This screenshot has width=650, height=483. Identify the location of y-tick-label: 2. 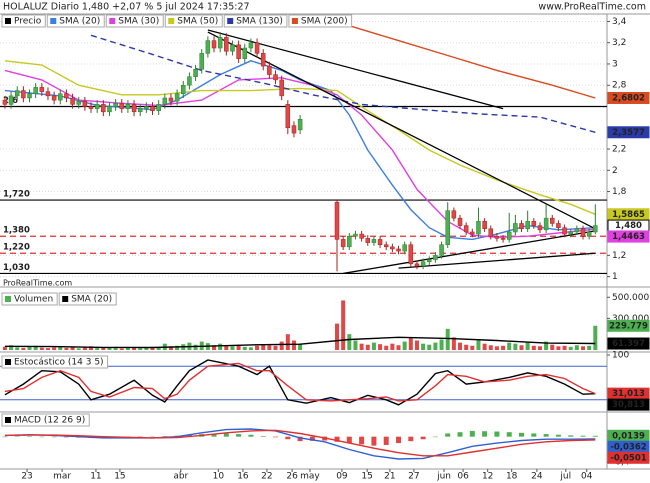
(615, 171).